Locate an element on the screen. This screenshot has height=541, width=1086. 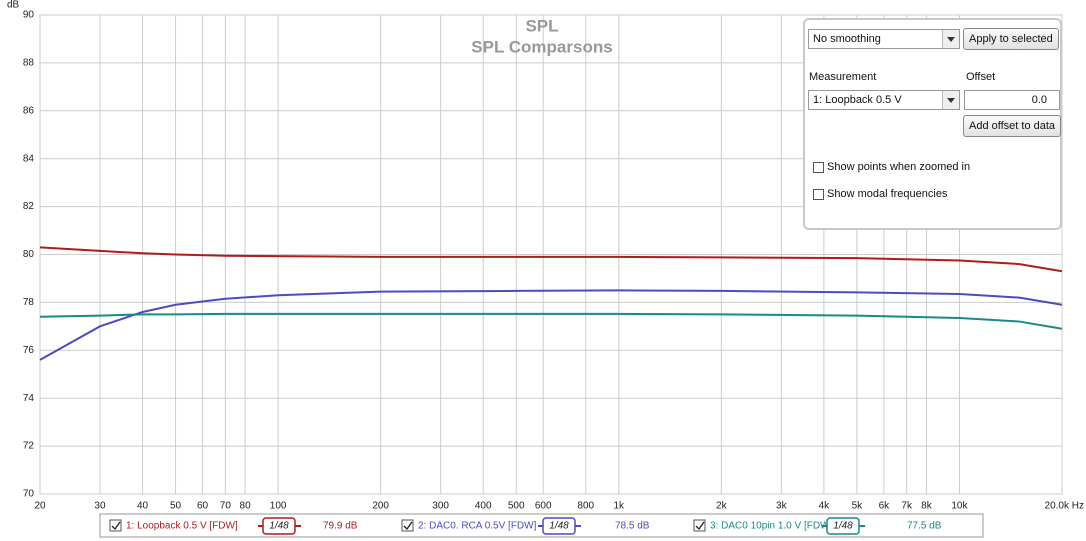
x-tick-label: 6k is located at coordinates (885, 506).